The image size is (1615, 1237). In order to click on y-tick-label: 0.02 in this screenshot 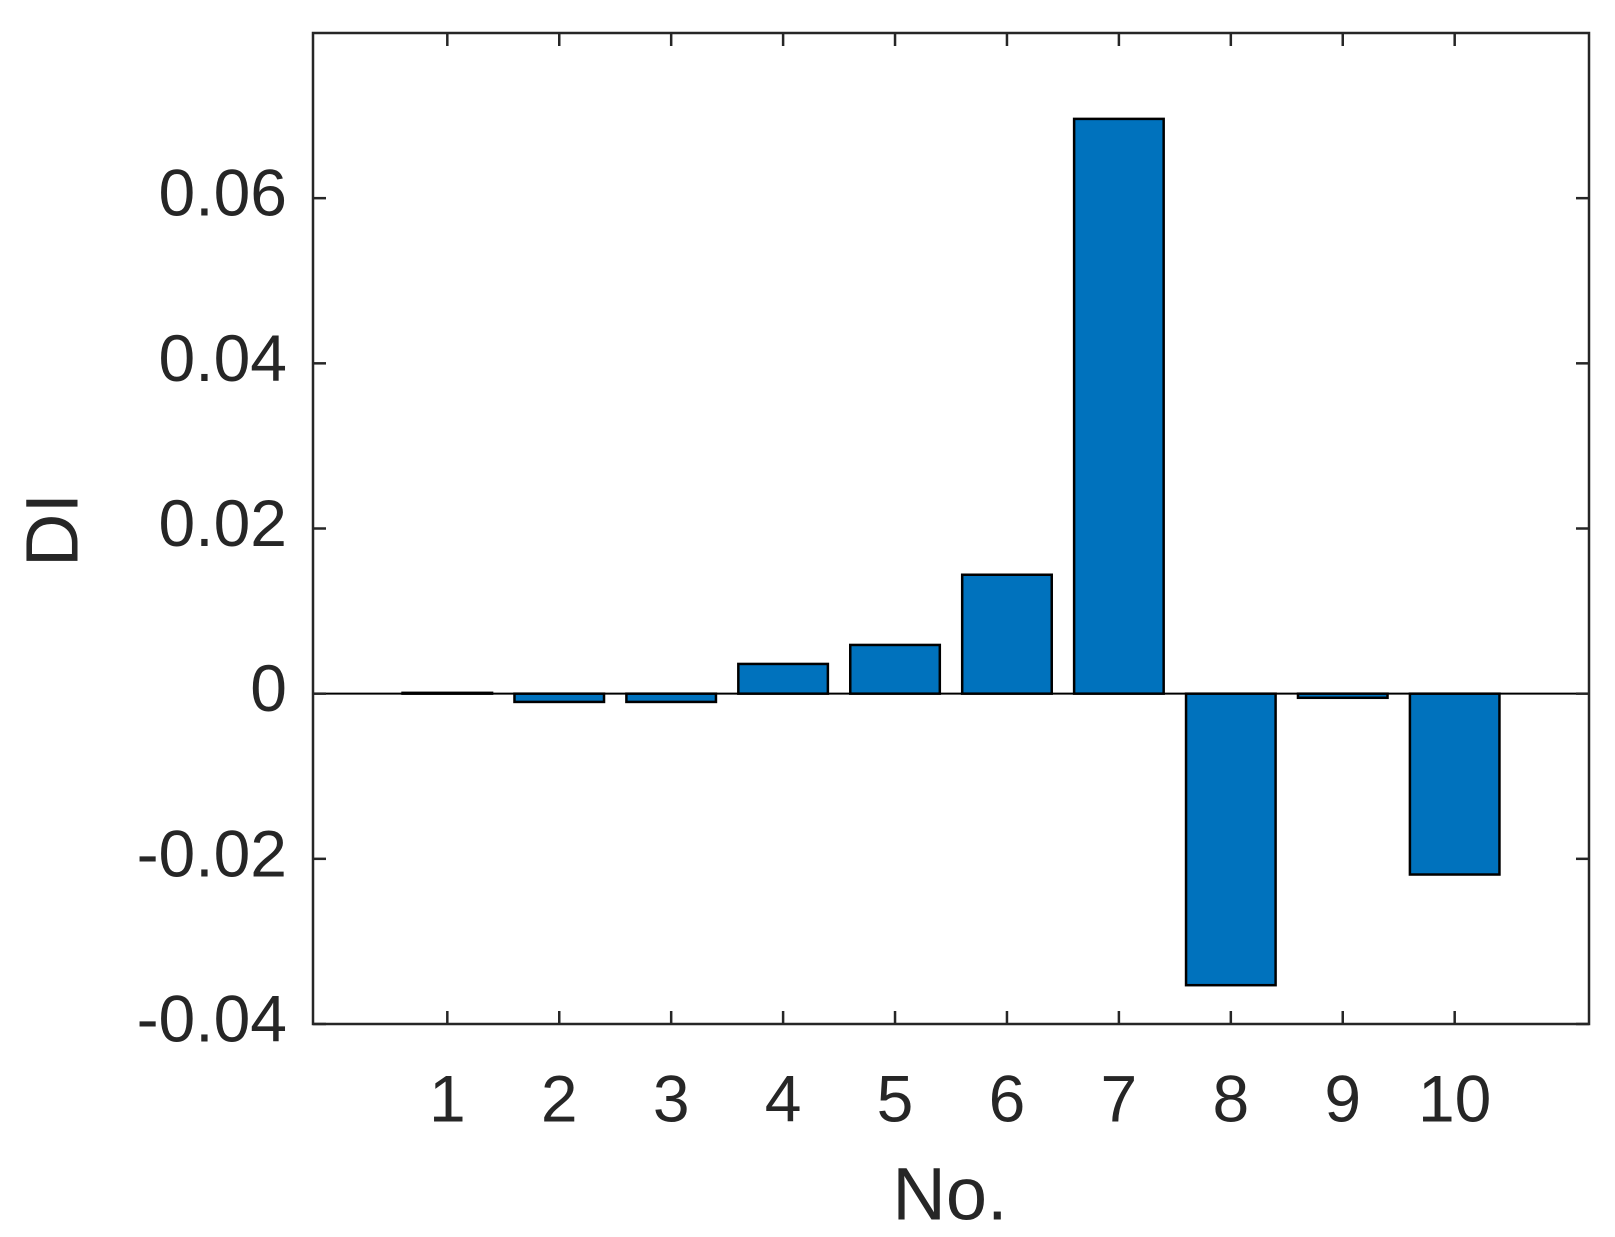, I will do `click(223, 523)`.